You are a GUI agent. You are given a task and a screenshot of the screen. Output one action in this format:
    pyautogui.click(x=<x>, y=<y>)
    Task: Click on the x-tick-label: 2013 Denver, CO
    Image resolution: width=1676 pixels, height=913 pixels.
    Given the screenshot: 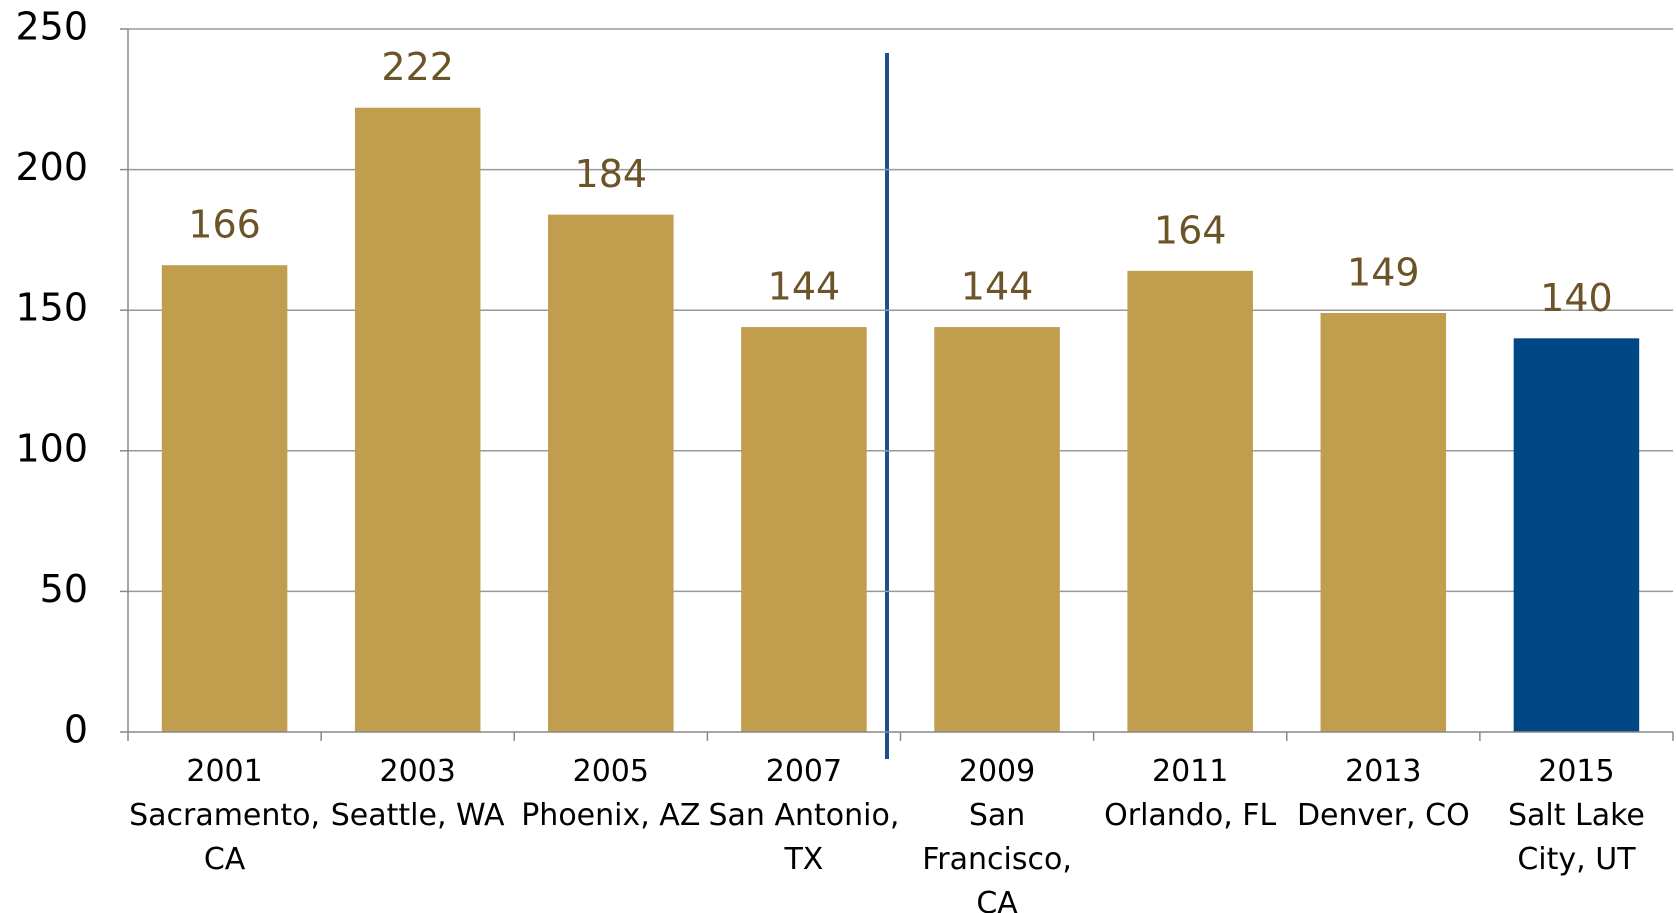 What is the action you would take?
    pyautogui.click(x=1383, y=793)
    